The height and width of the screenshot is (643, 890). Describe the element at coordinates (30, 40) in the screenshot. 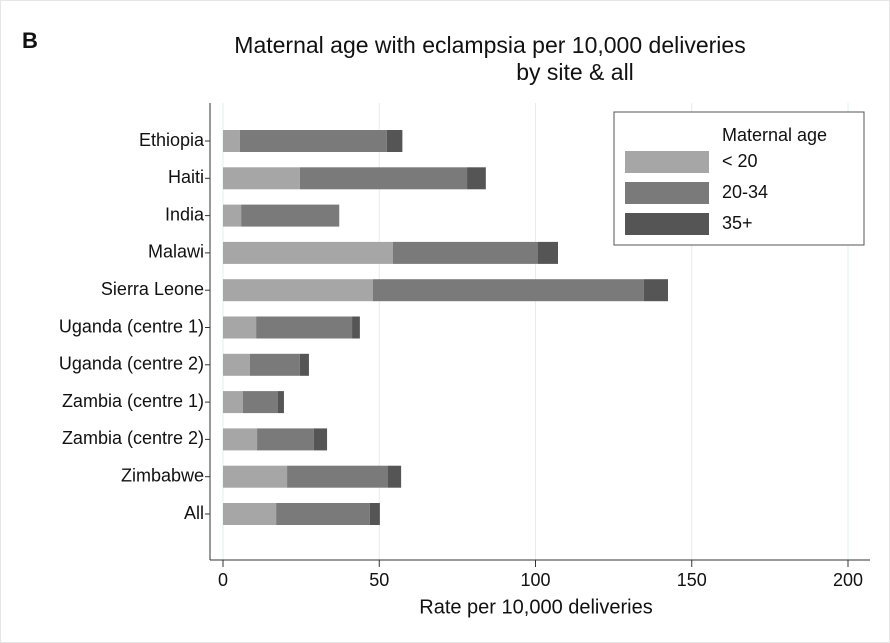

I see `panel-label: B` at that location.